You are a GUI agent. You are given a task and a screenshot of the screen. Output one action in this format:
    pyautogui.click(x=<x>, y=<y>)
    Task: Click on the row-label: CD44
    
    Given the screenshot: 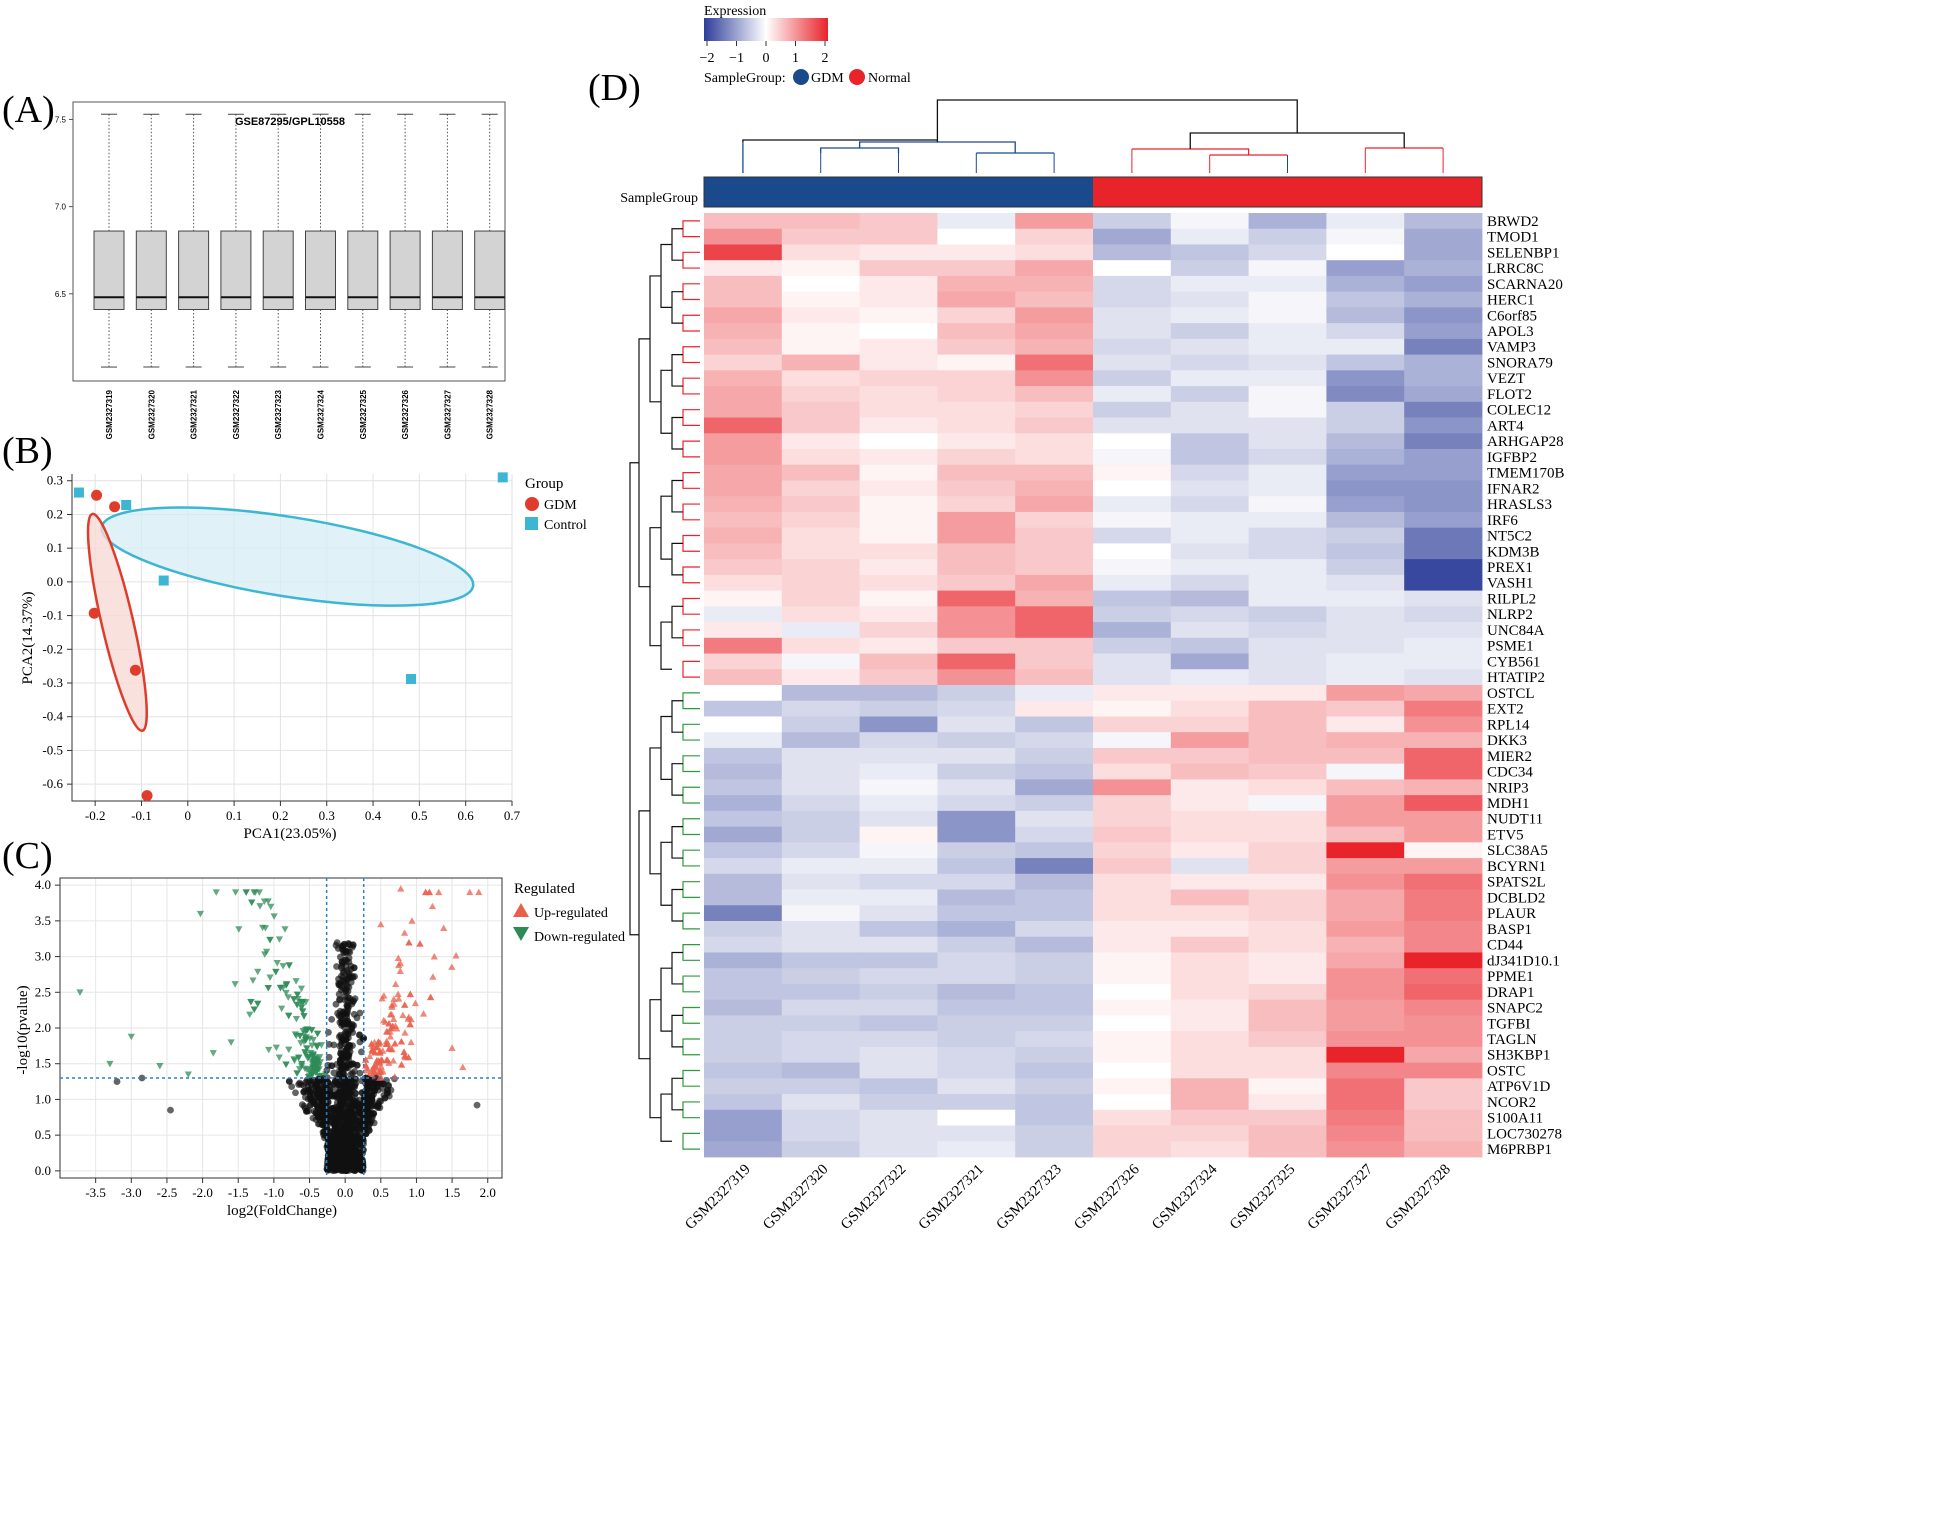 What is the action you would take?
    pyautogui.click(x=1505, y=946)
    